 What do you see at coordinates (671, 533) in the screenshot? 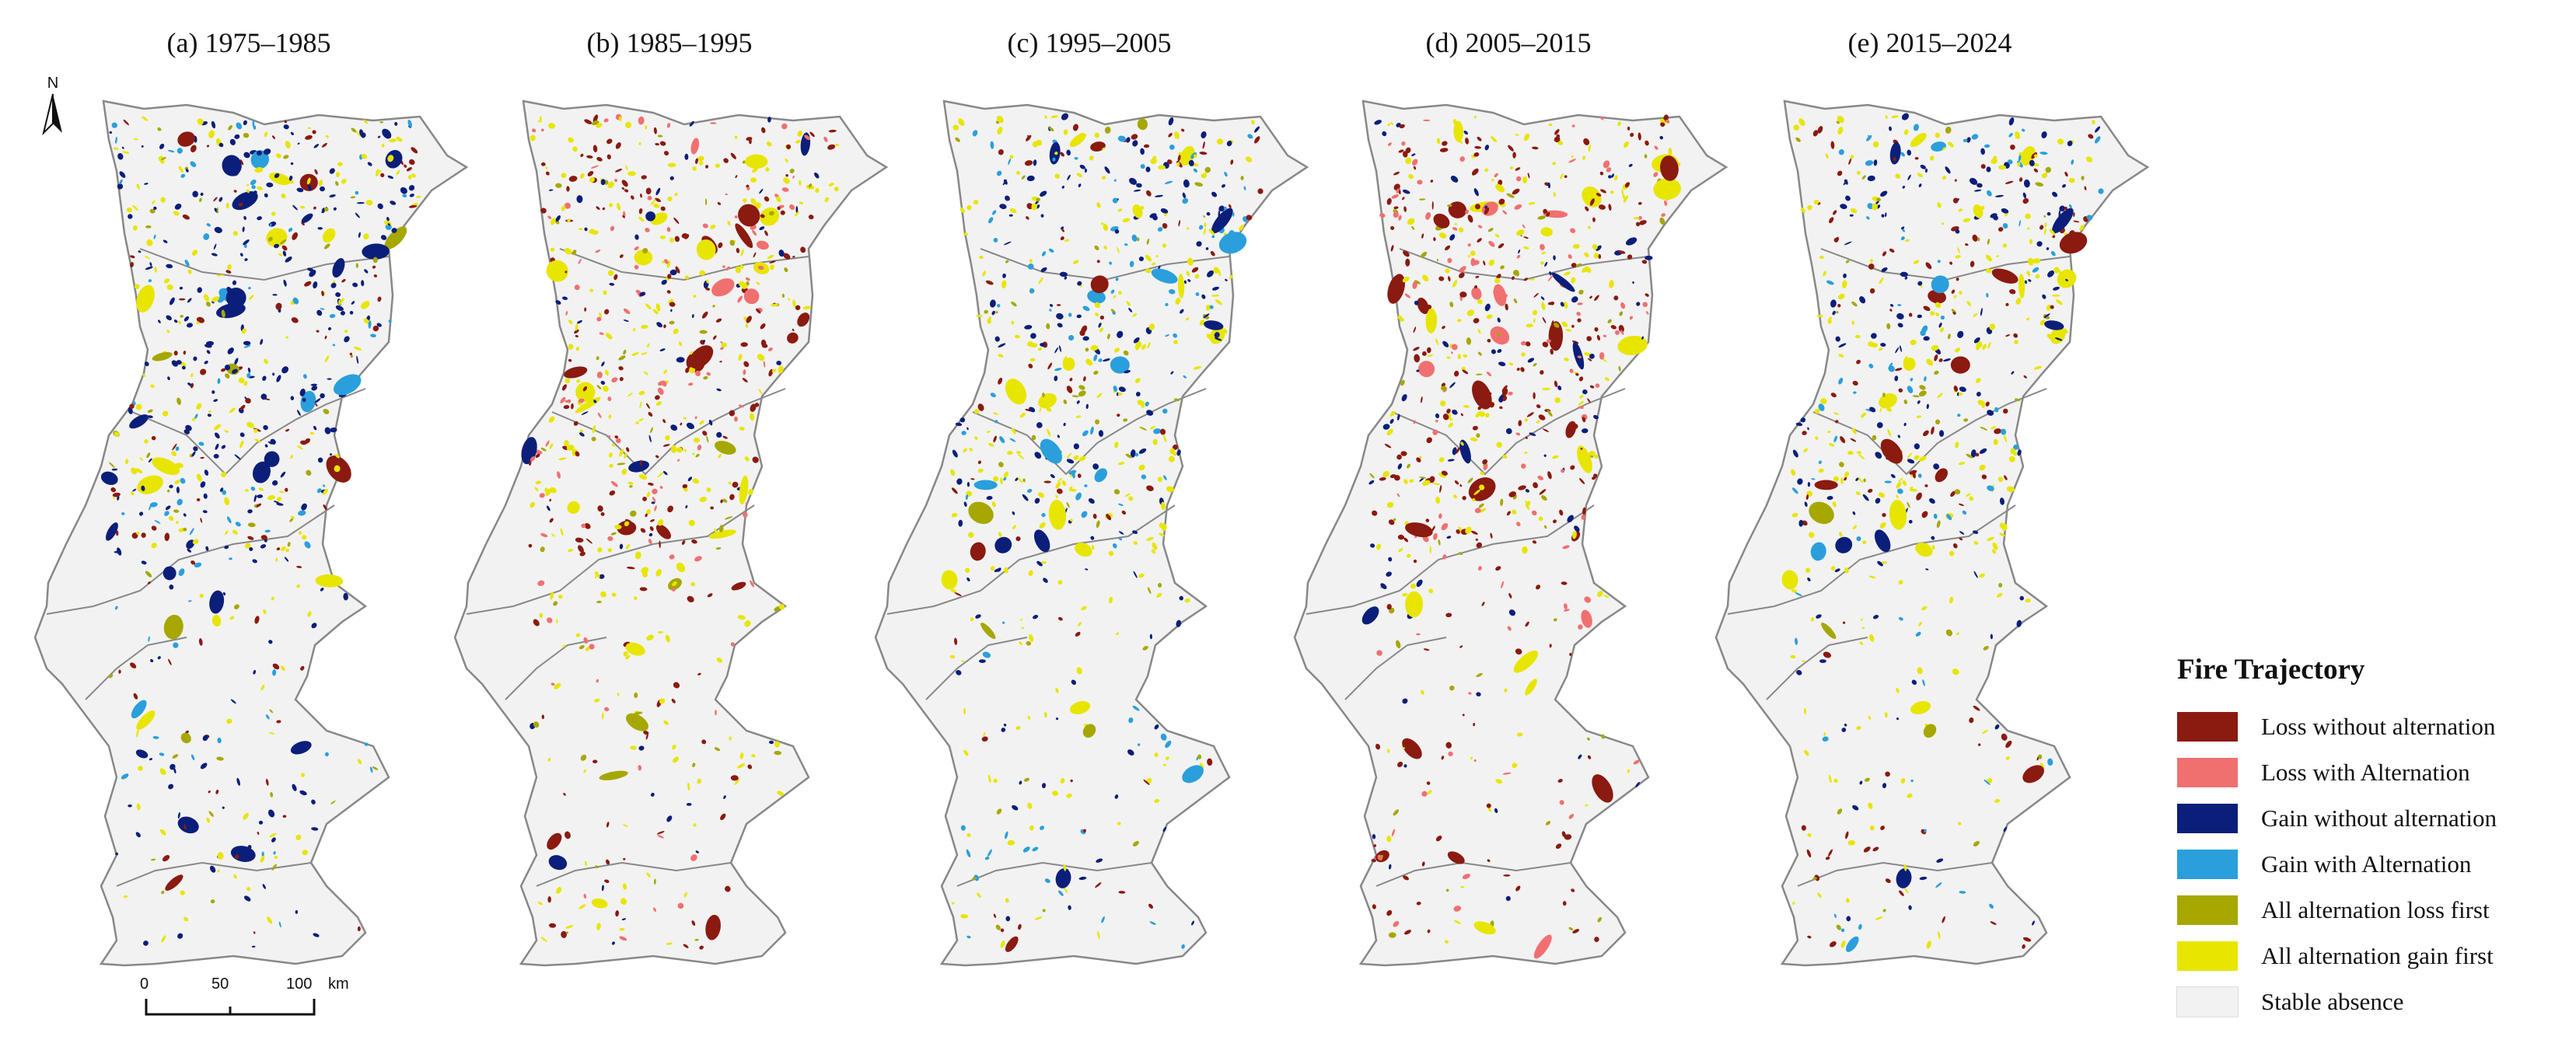
I see `country-outline` at bounding box center [671, 533].